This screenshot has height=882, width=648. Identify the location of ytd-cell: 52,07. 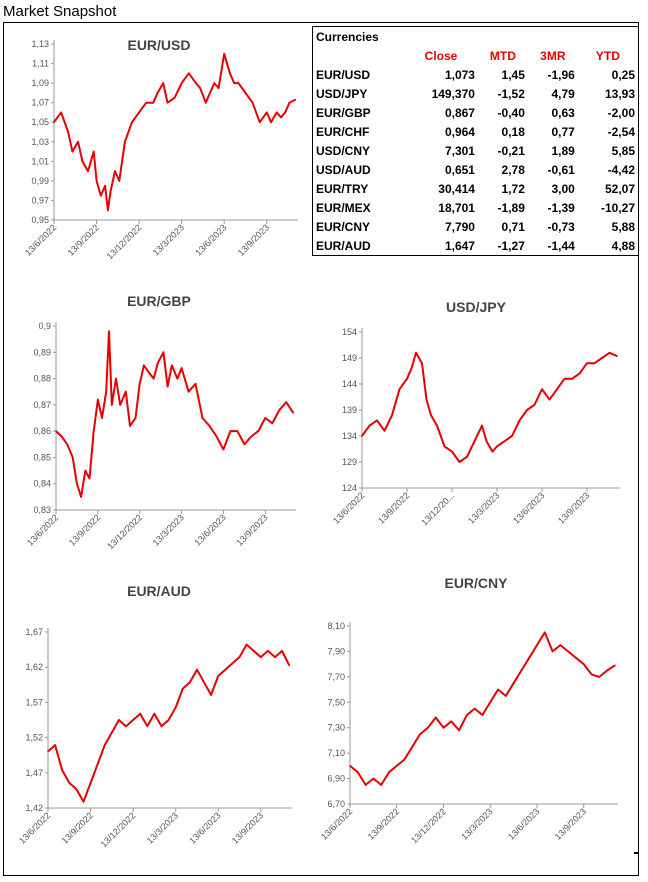
(619, 188).